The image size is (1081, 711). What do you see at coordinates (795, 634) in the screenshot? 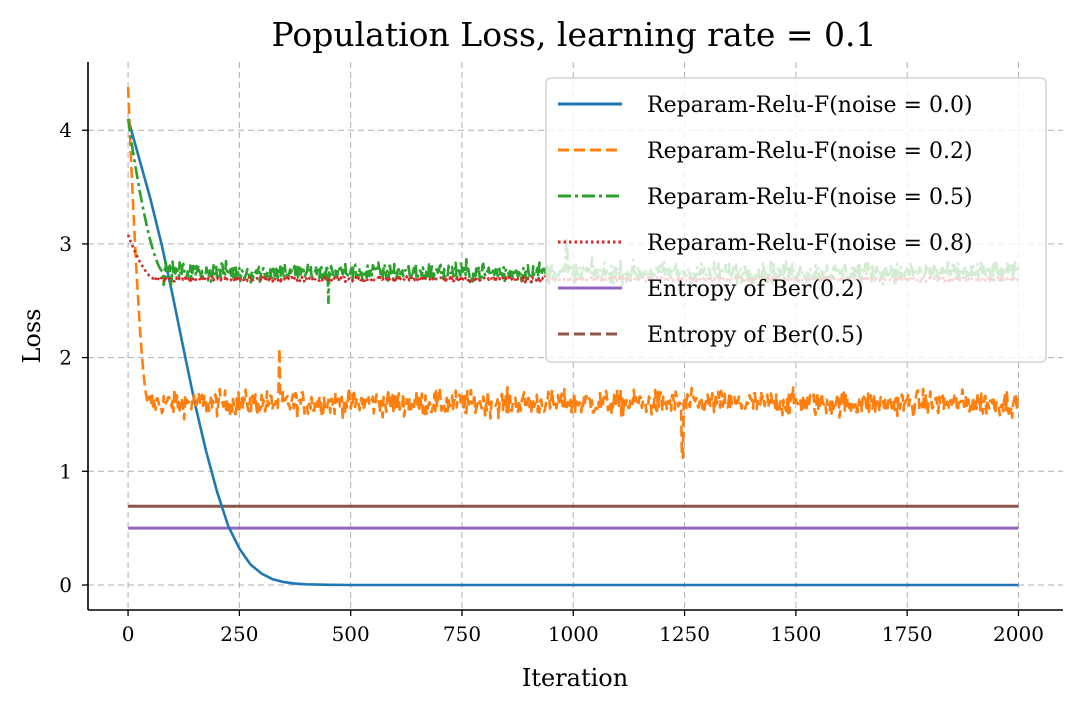
I see `x-tick-label: 1500` at bounding box center [795, 634].